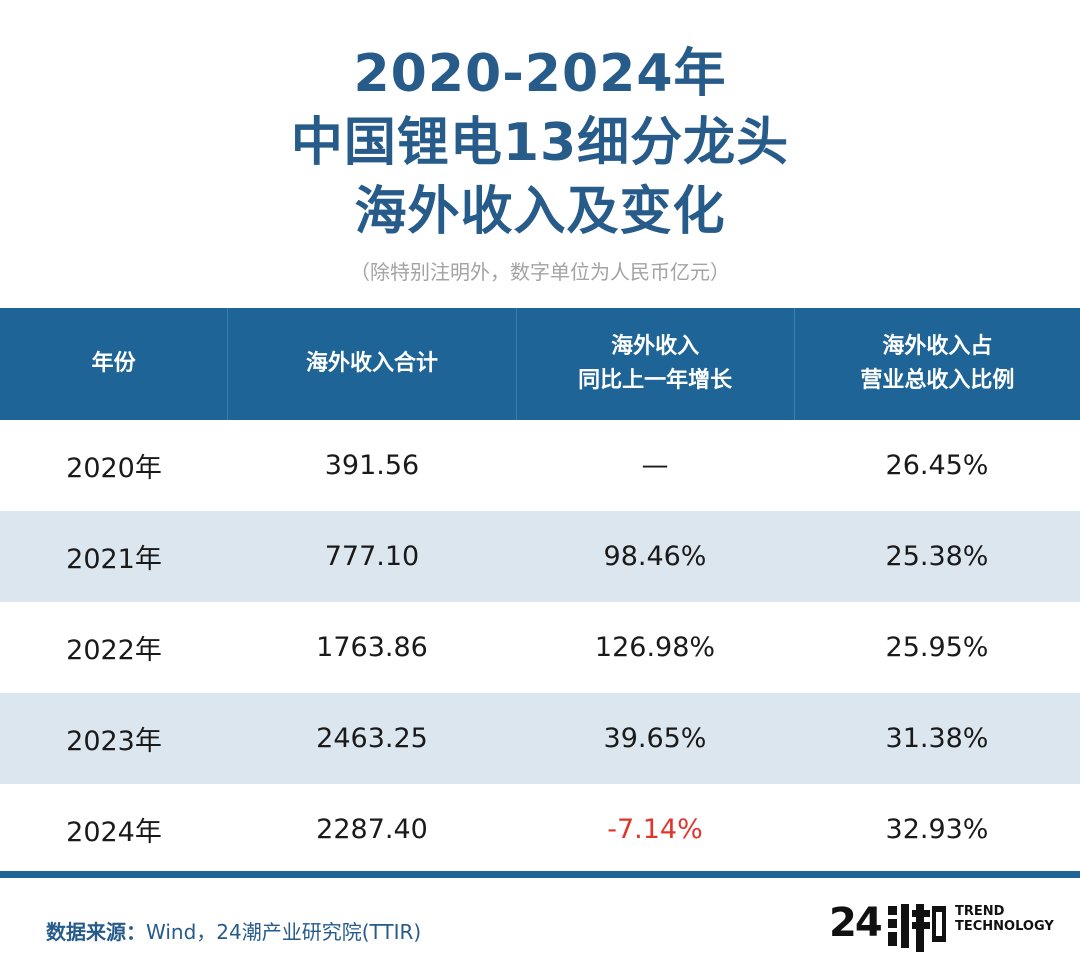  I want to click on brand-logo: 24 TREND TECHNOLOGY, so click(941, 927).